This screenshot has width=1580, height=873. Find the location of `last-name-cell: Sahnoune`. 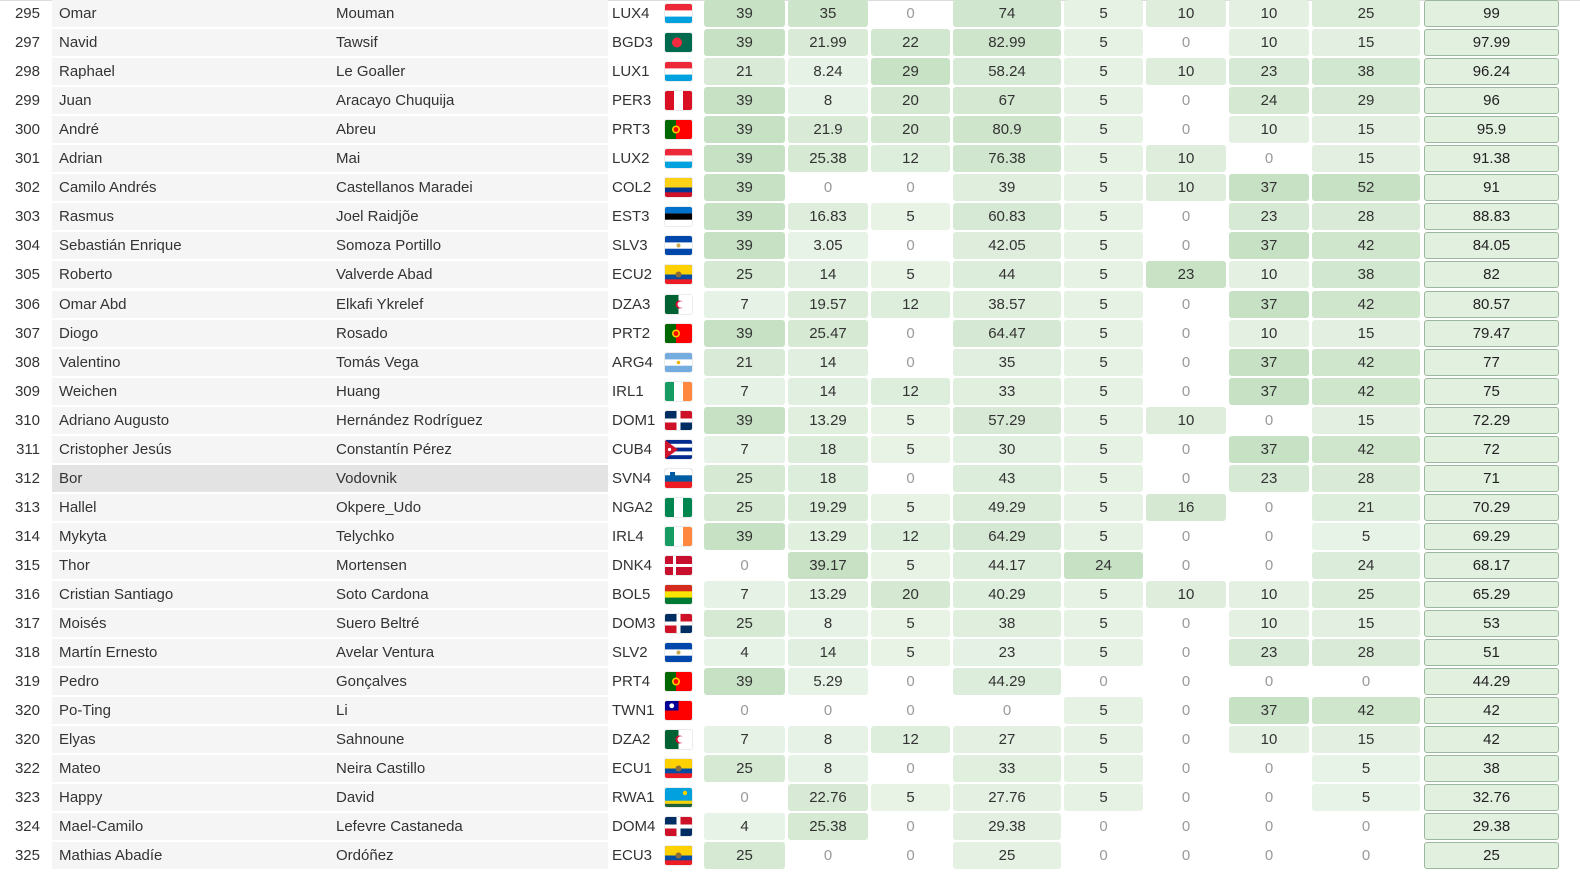

last-name-cell: Sahnoune is located at coordinates (468, 740).